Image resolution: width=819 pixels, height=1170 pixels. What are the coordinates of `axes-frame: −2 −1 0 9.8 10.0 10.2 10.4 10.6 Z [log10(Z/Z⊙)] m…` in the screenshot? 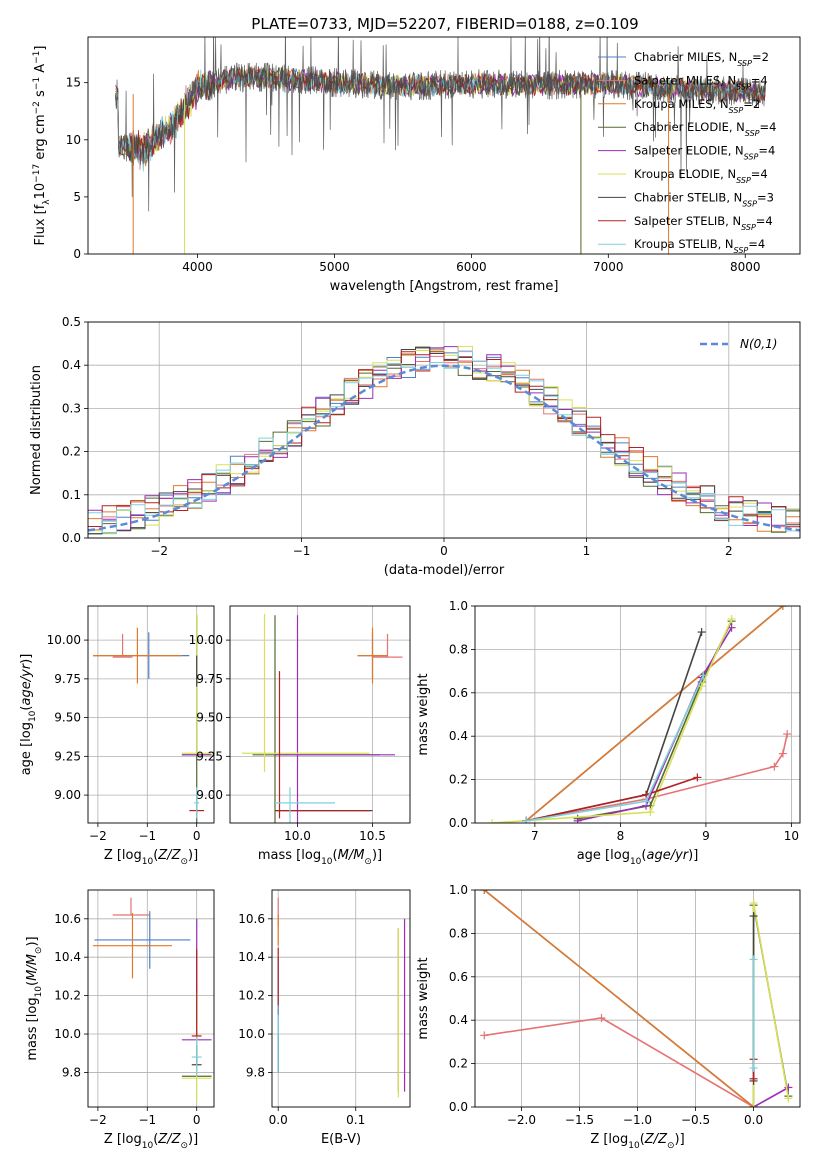 It's located at (120, 1020).